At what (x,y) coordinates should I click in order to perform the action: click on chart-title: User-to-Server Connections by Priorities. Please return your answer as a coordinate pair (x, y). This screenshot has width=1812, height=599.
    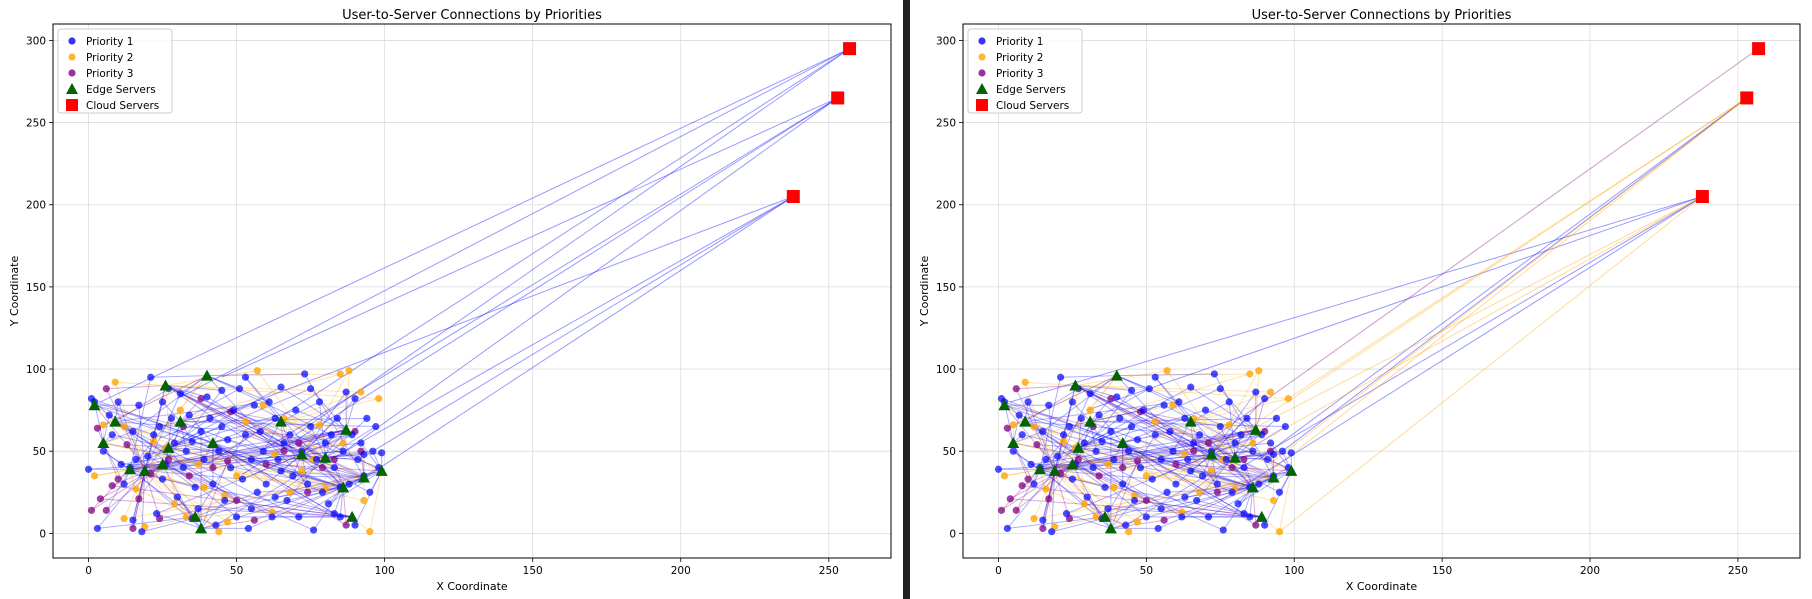
    Looking at the image, I should click on (472, 15).